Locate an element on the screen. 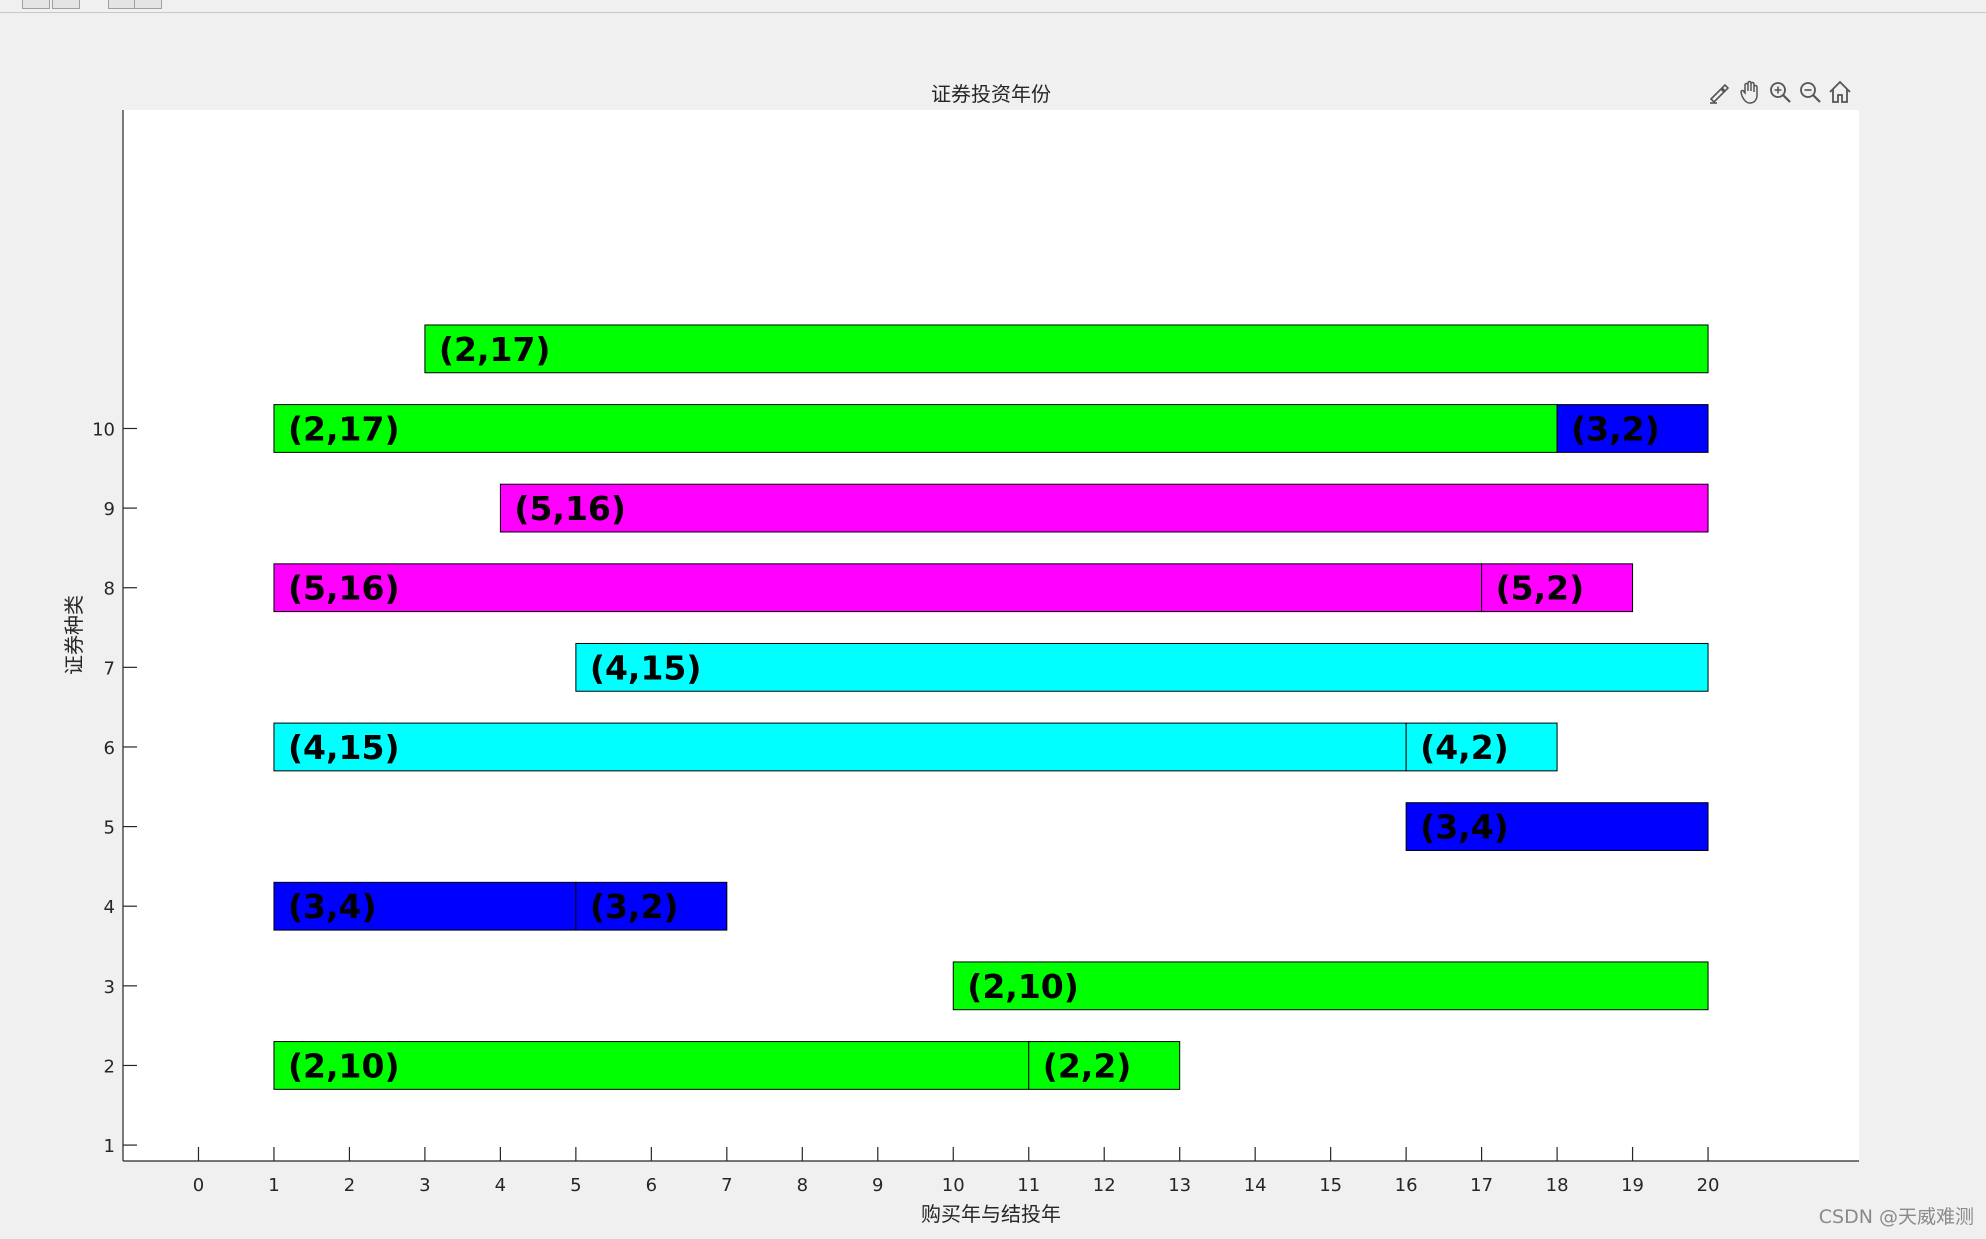  y-tick-label: 1 is located at coordinates (109, 1146).